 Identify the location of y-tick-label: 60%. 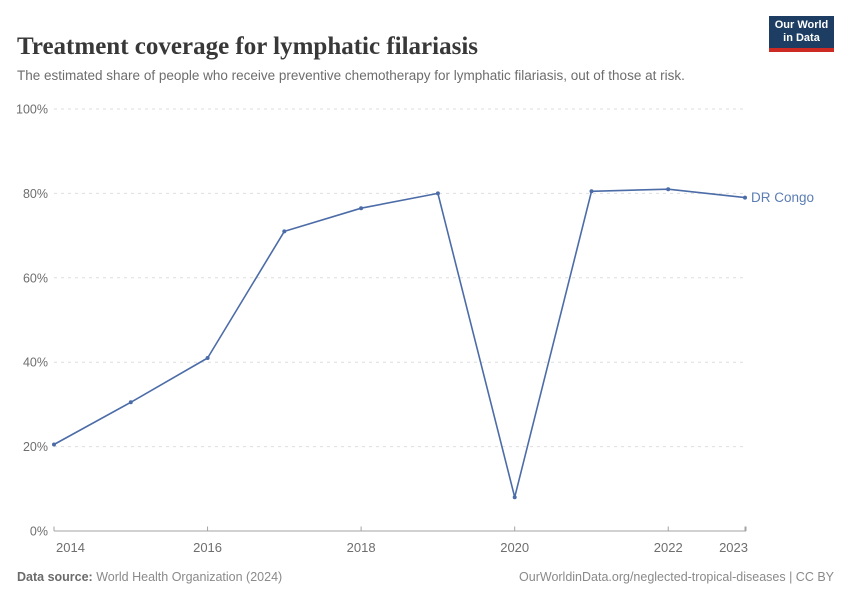
(35, 278).